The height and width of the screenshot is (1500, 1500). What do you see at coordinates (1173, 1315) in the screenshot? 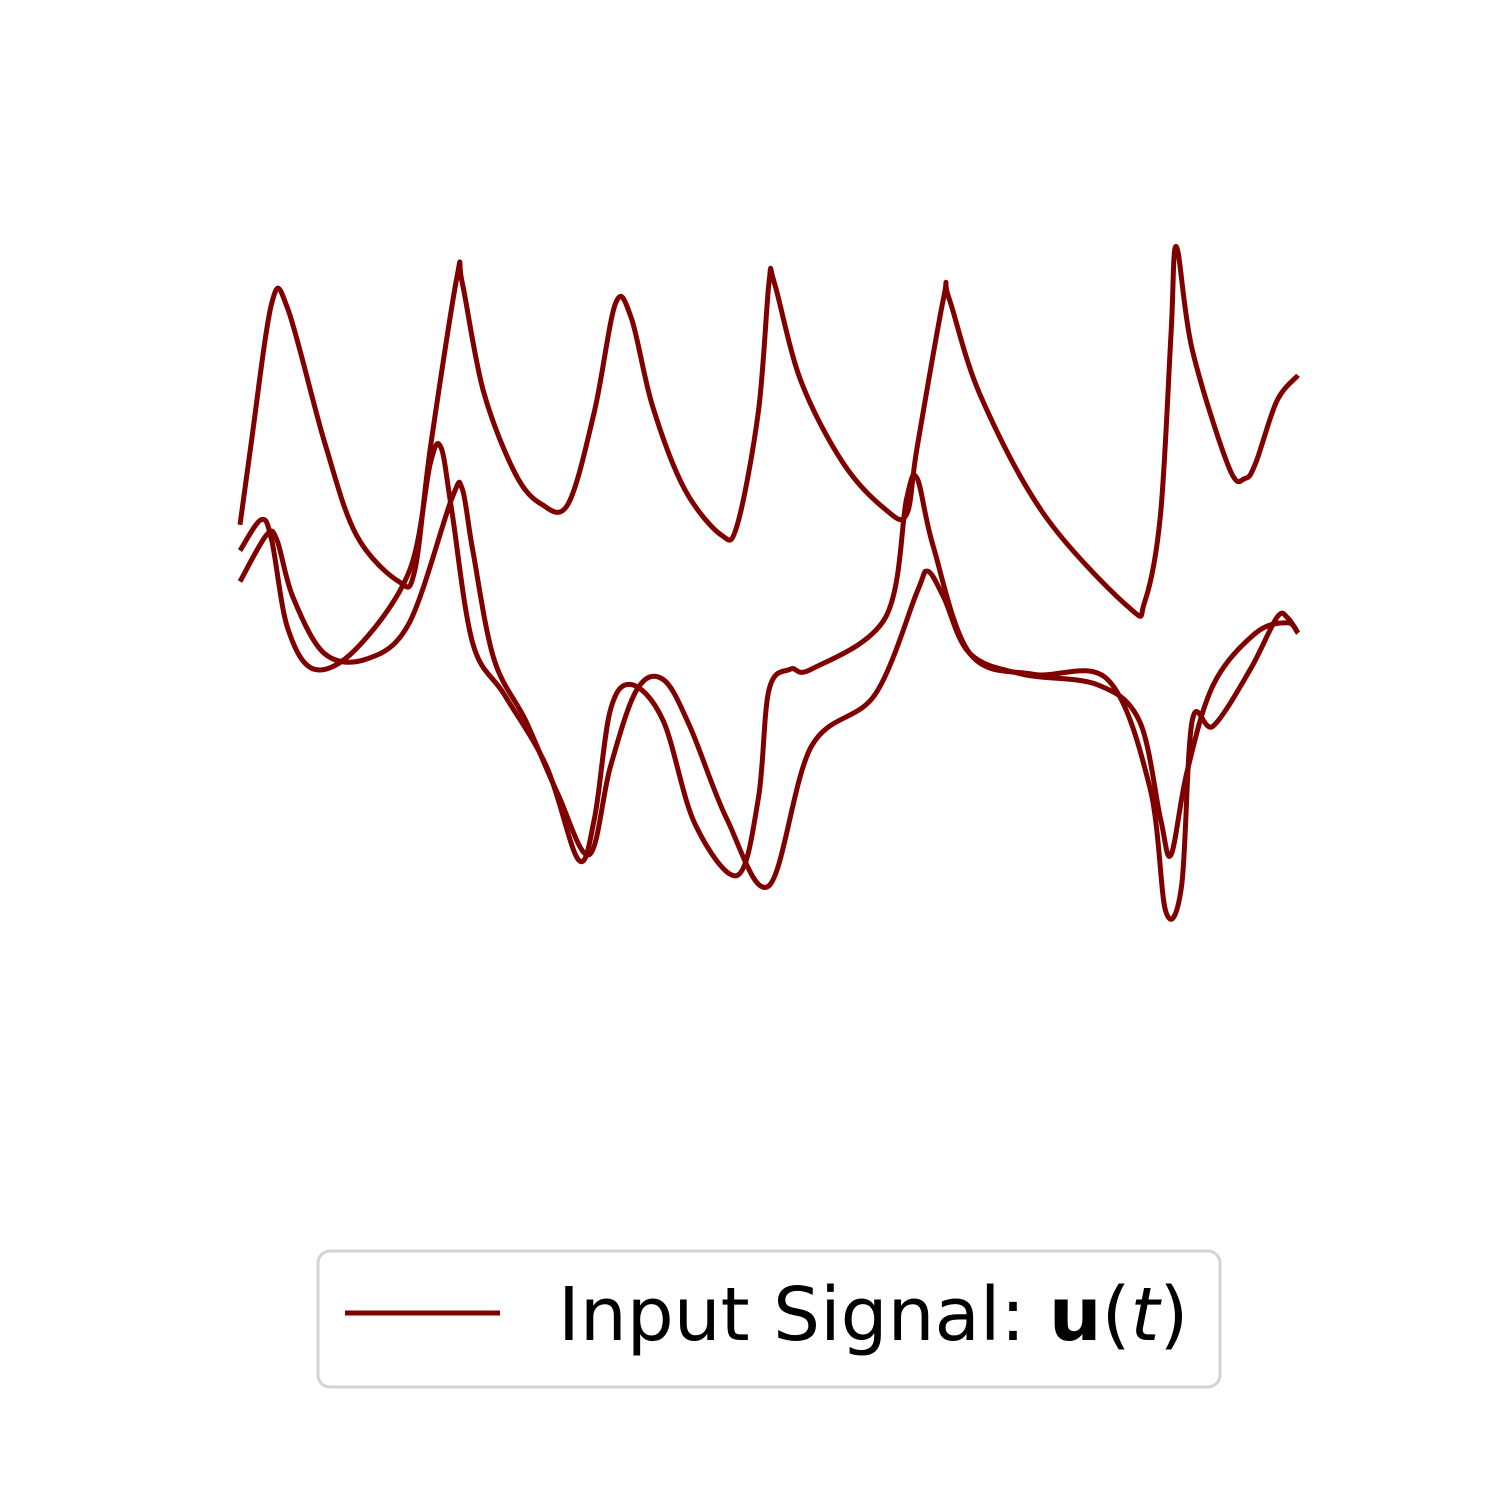
I see `legend-label-close: )` at bounding box center [1173, 1315].